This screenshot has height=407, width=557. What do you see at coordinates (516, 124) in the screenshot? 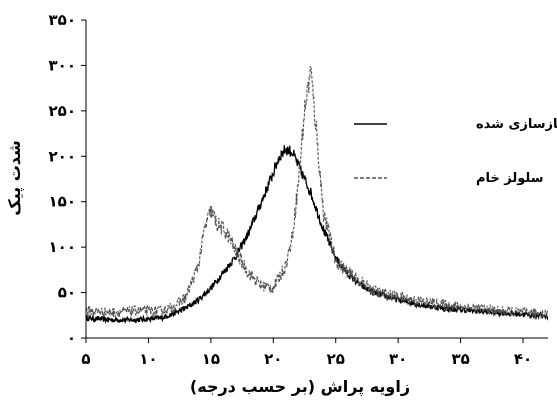
I see `legend-label-1: سلولز بازسازی شده` at bounding box center [516, 124].